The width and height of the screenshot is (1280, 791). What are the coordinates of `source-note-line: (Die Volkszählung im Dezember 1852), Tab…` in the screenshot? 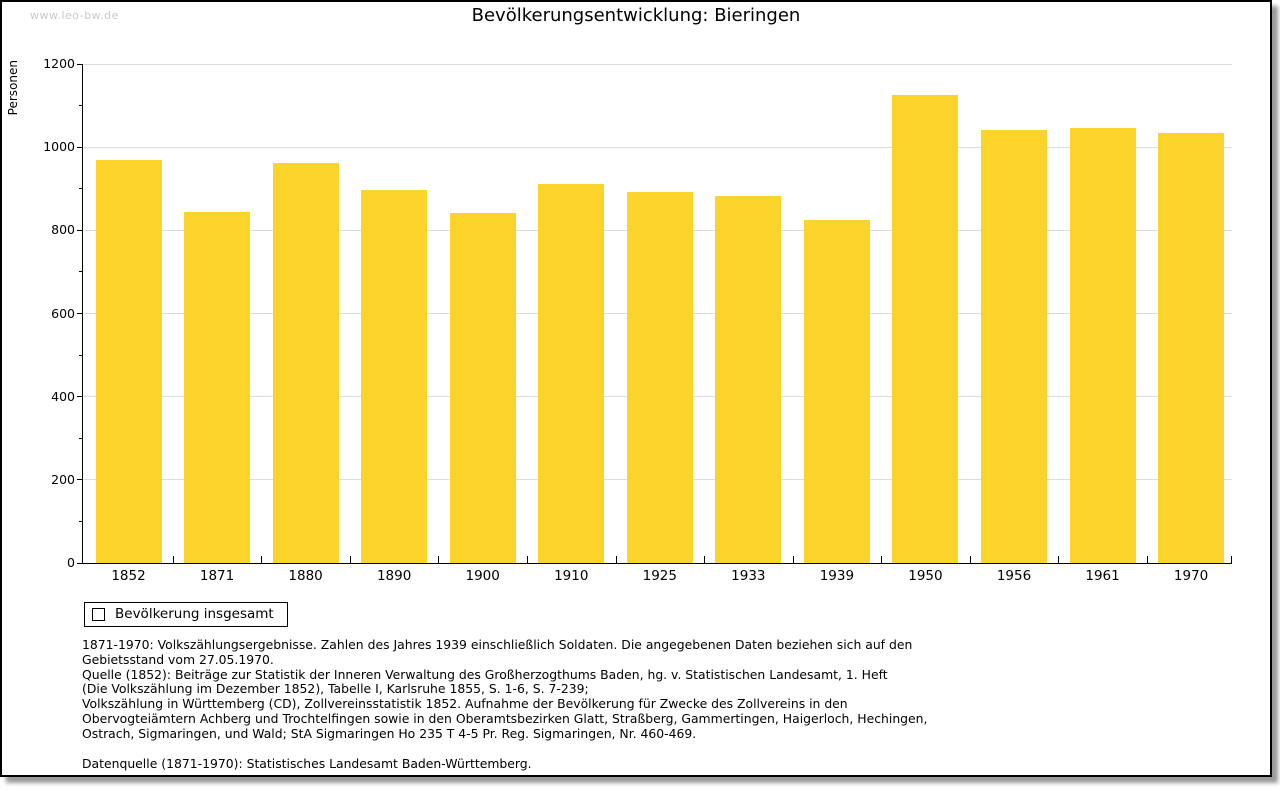 It's located at (335, 689).